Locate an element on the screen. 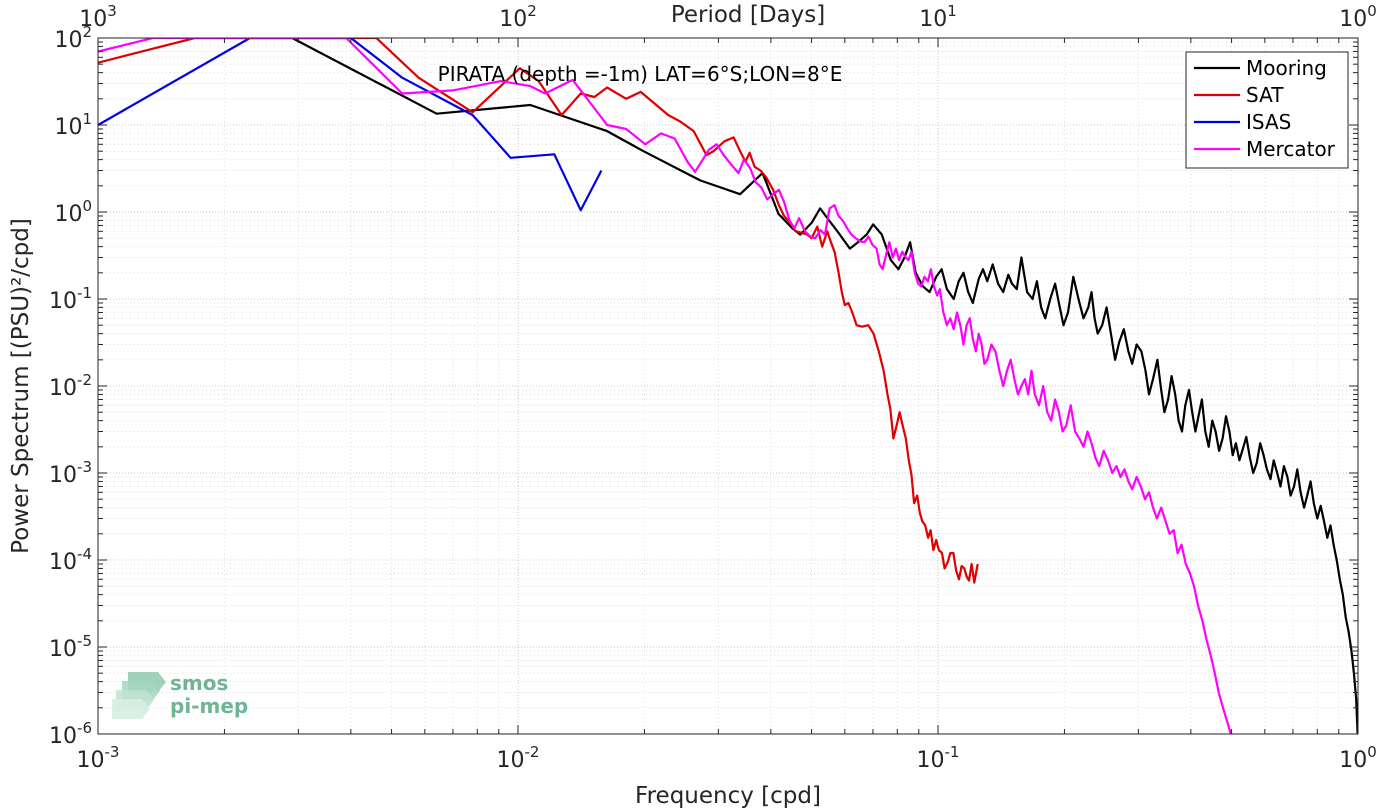 This screenshot has width=1383, height=809. legend: Mooring SAT ISAS Mercator is located at coordinates (1267, 110).